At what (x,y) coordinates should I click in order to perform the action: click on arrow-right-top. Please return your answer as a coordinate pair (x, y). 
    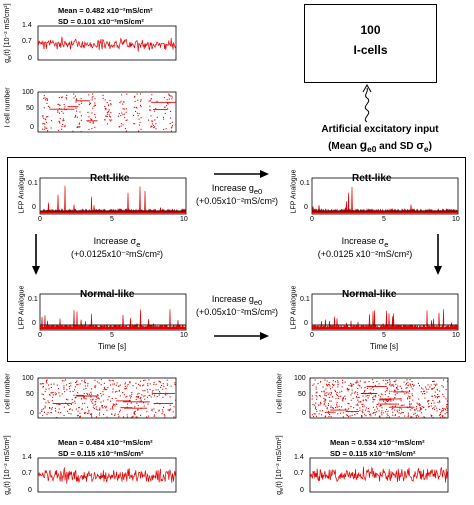
    Looking at the image, I should click on (241, 174).